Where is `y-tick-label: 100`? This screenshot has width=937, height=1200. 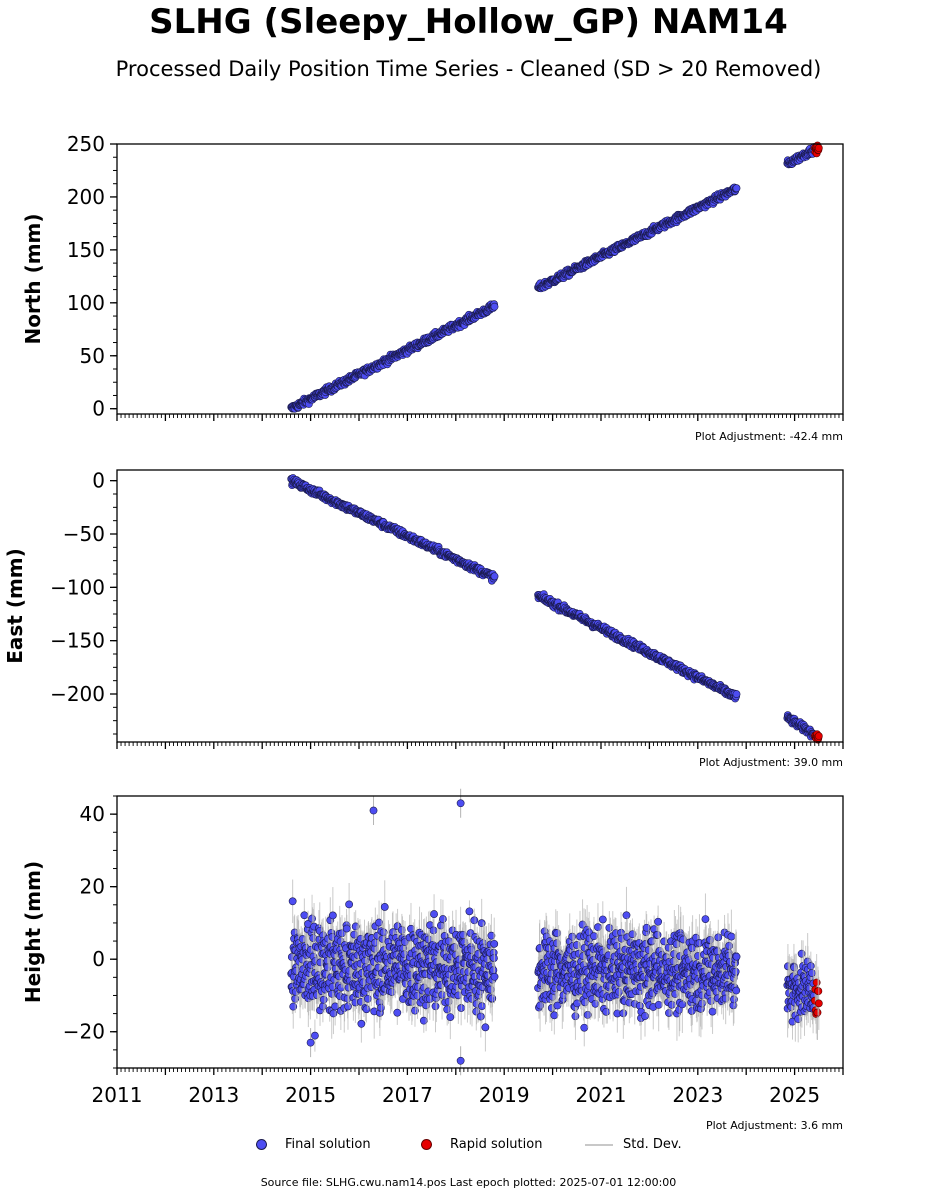
y-tick-label: 100 is located at coordinates (86, 303).